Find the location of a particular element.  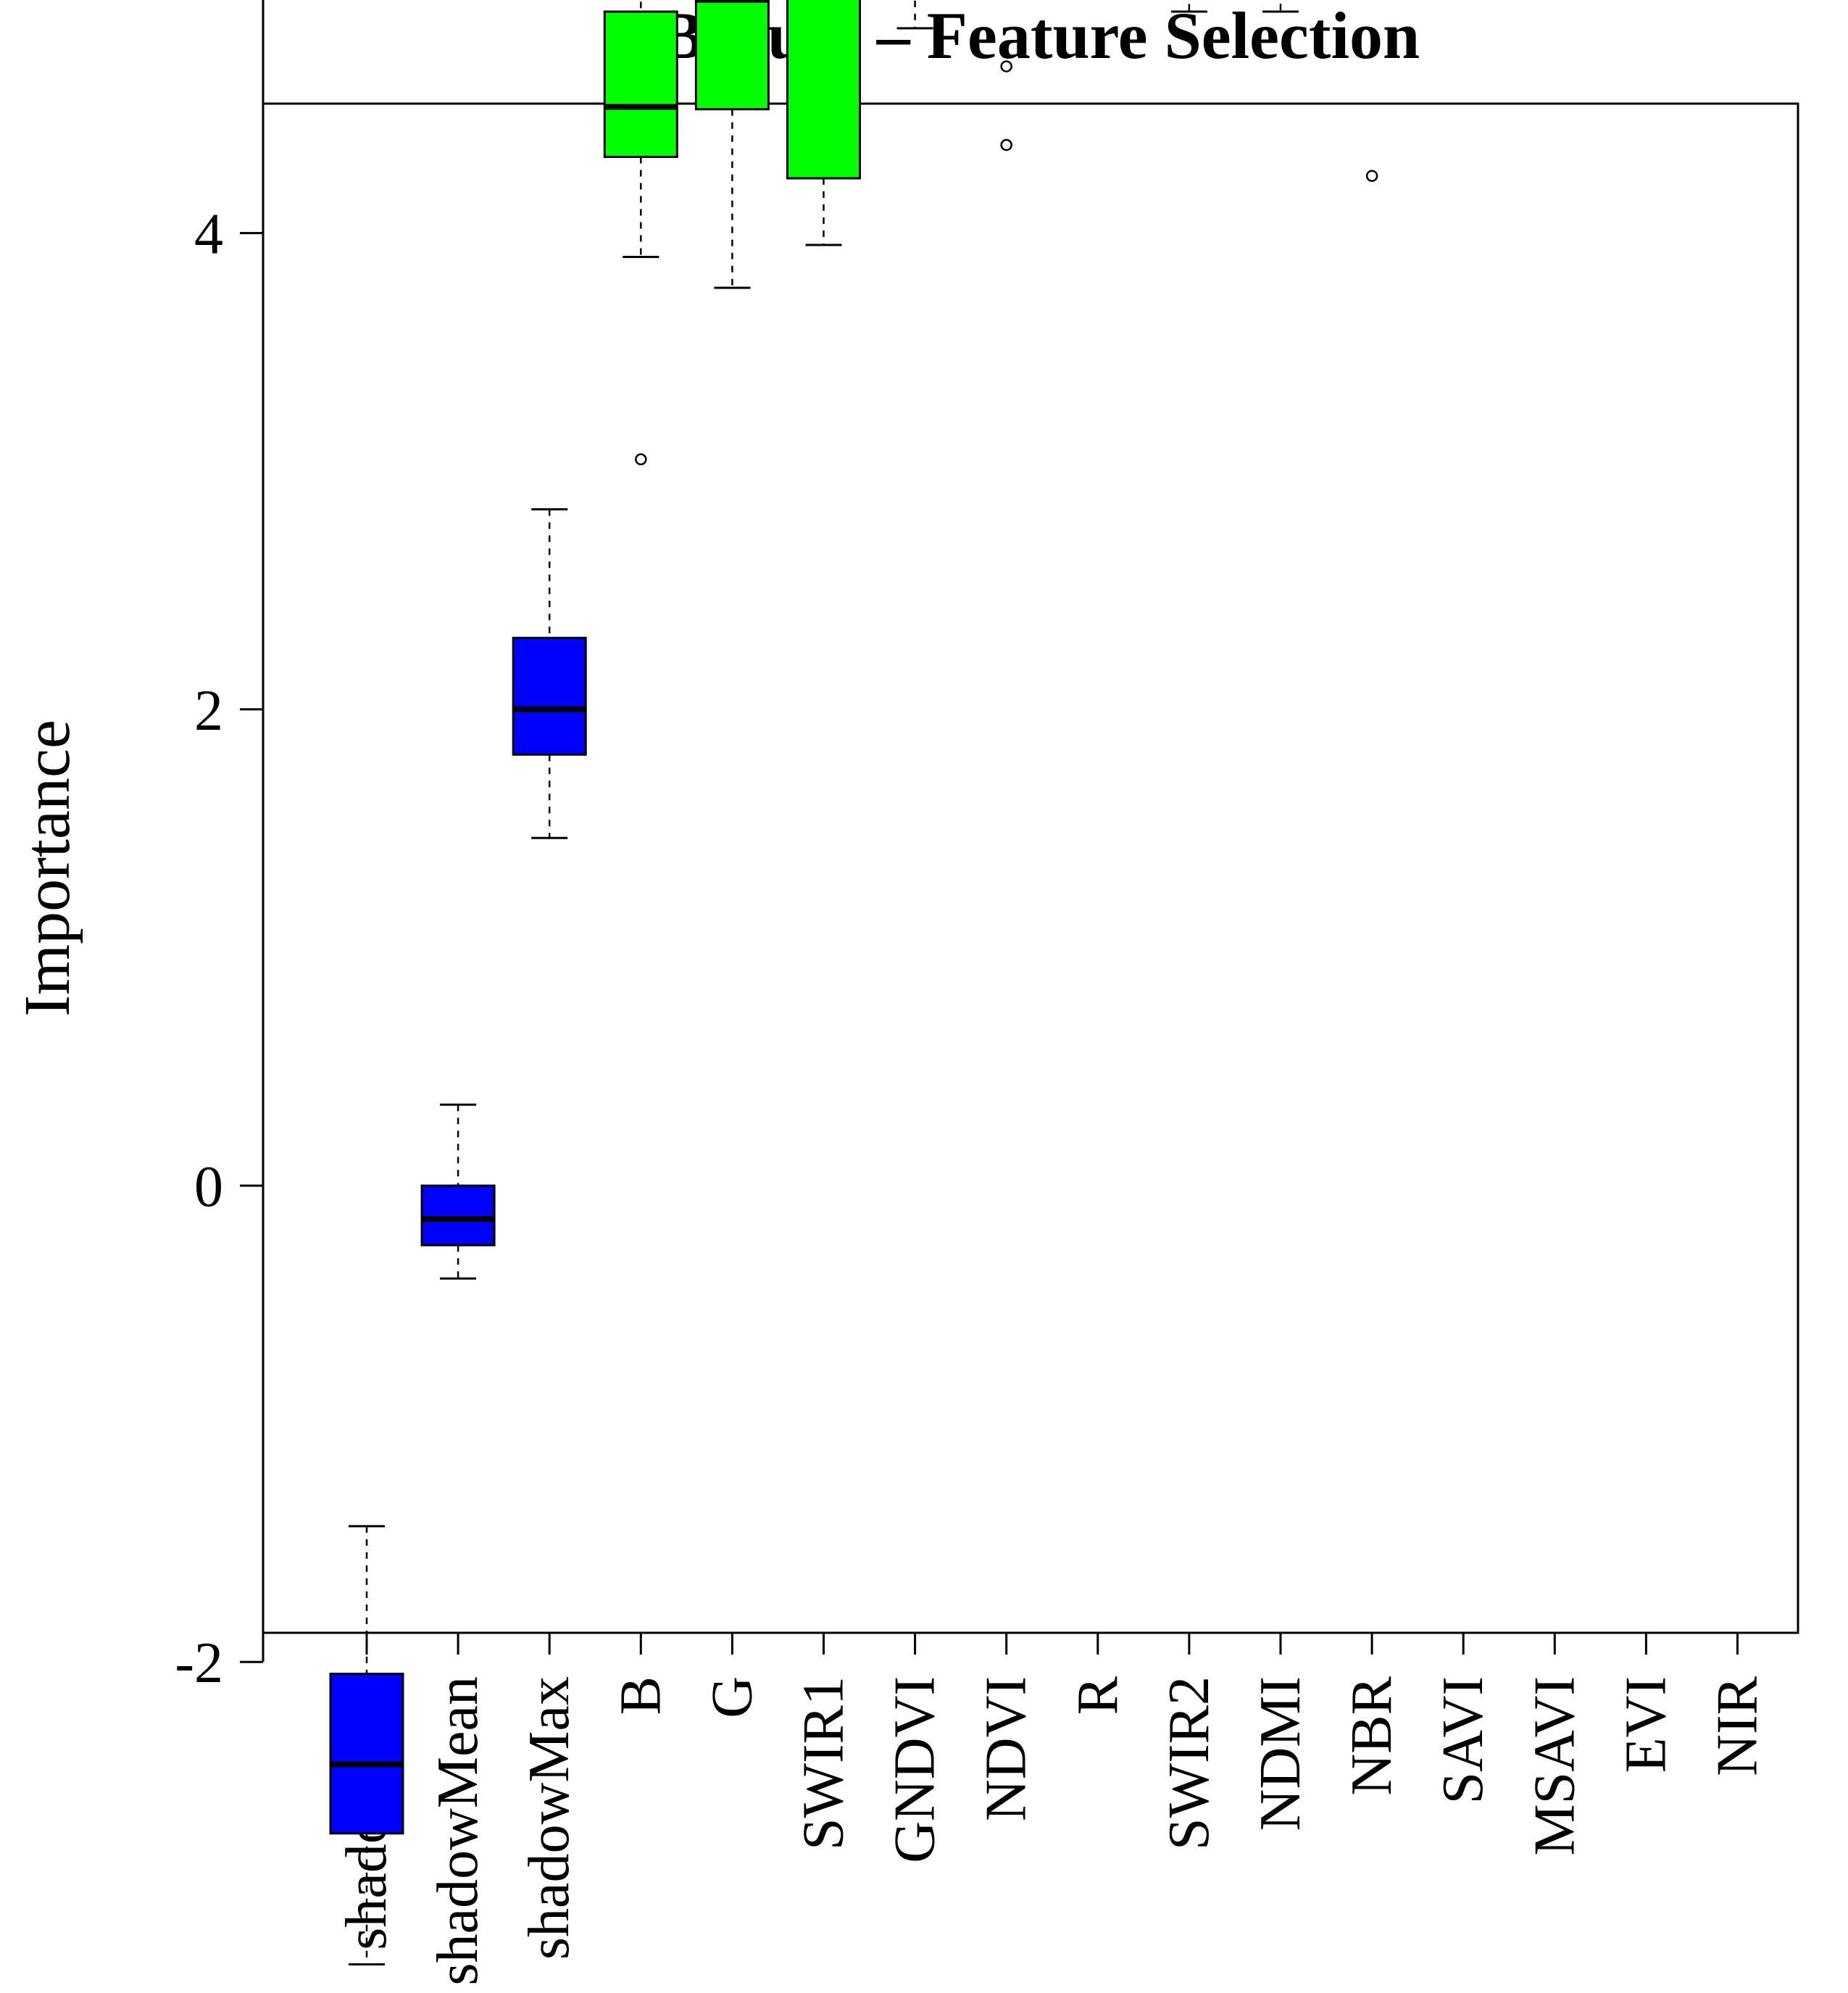

x-tick-label: B is located at coordinates (641, 1695).